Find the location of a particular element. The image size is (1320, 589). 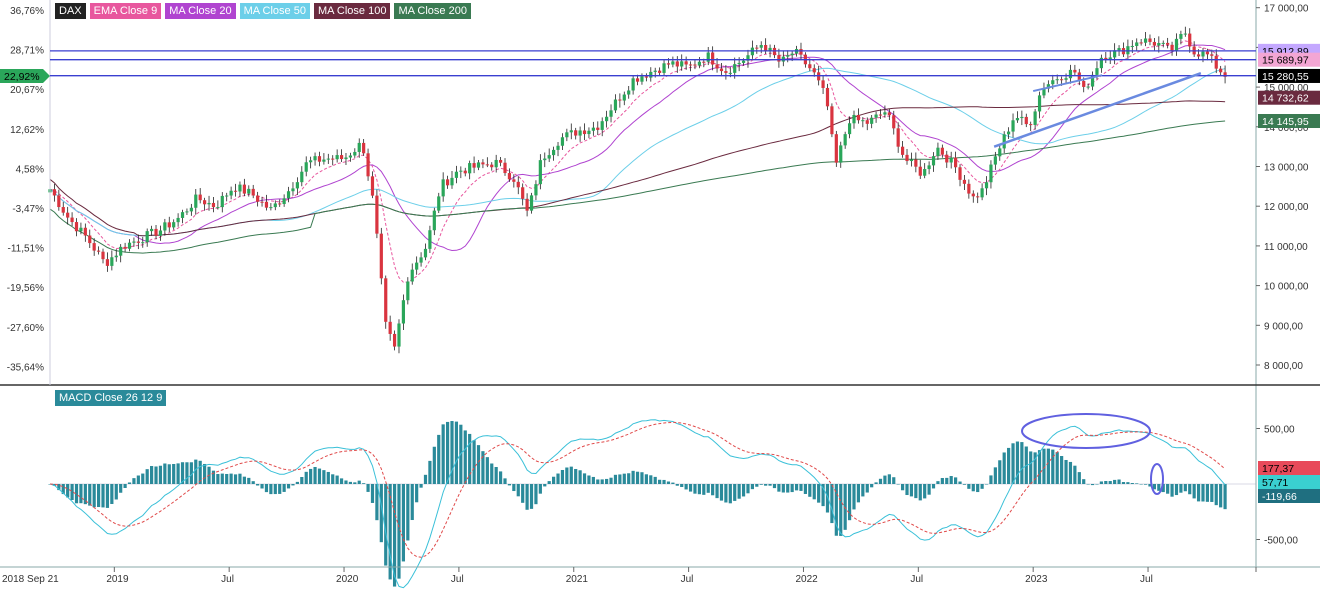

macd-value-tag-label: 57,71 is located at coordinates (1275, 483).